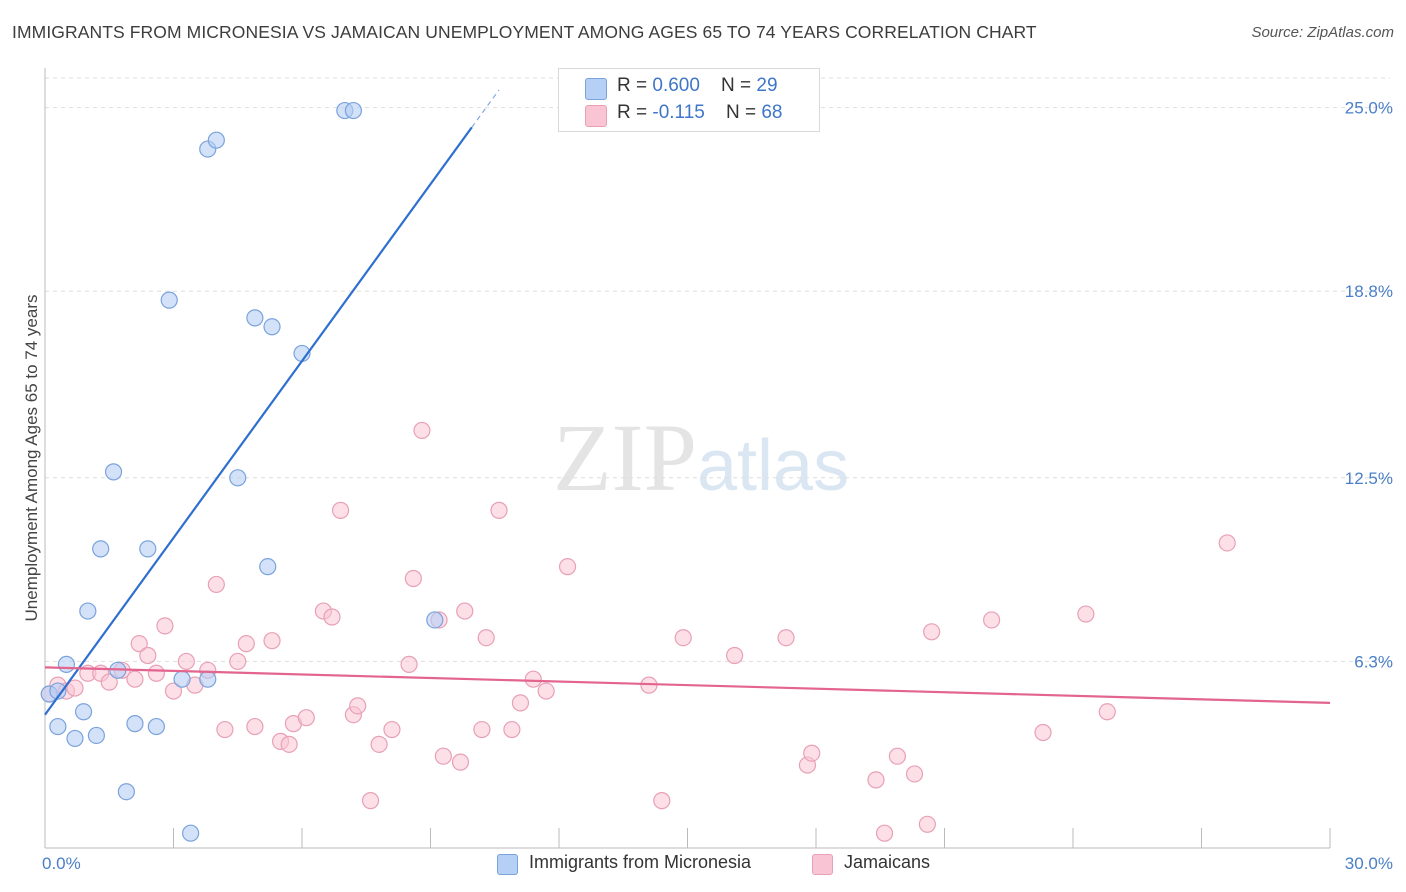  Describe the element at coordinates (596, 116) in the screenshot. I see `jamaicans-swatch` at that location.